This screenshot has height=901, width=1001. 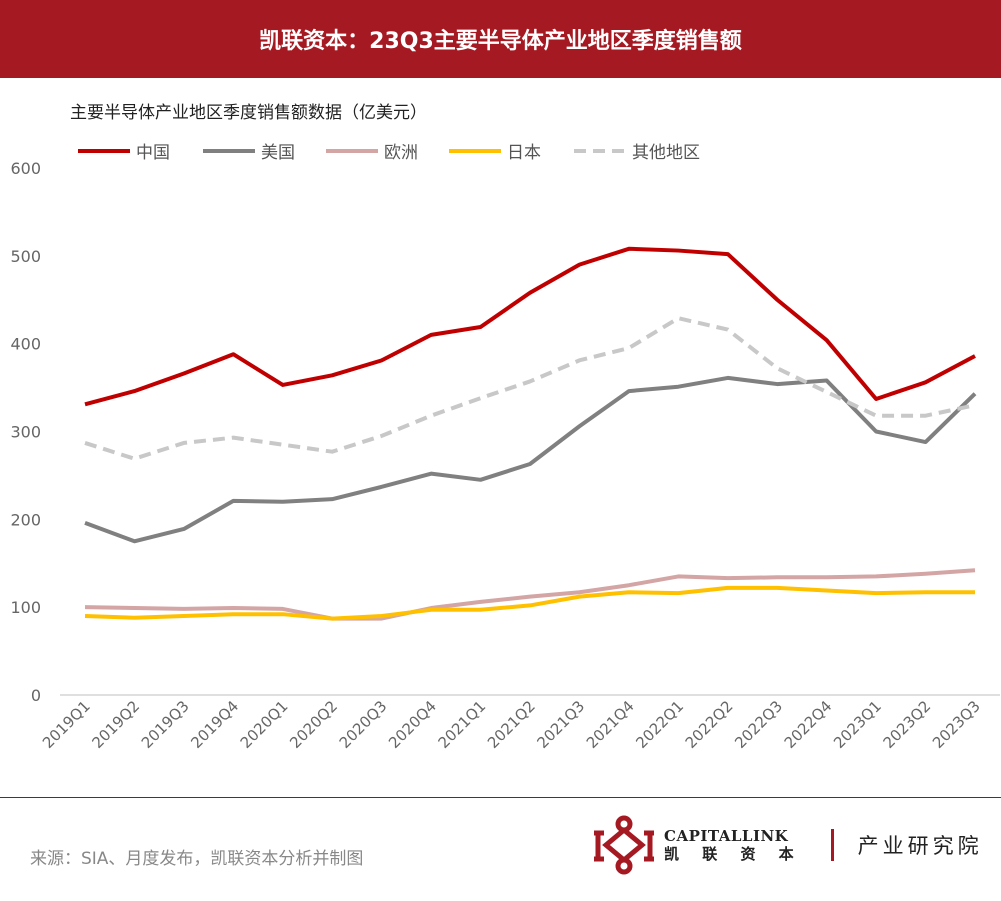 What do you see at coordinates (808, 724) in the screenshot?
I see `x-tick-label: 2022Q4` at bounding box center [808, 724].